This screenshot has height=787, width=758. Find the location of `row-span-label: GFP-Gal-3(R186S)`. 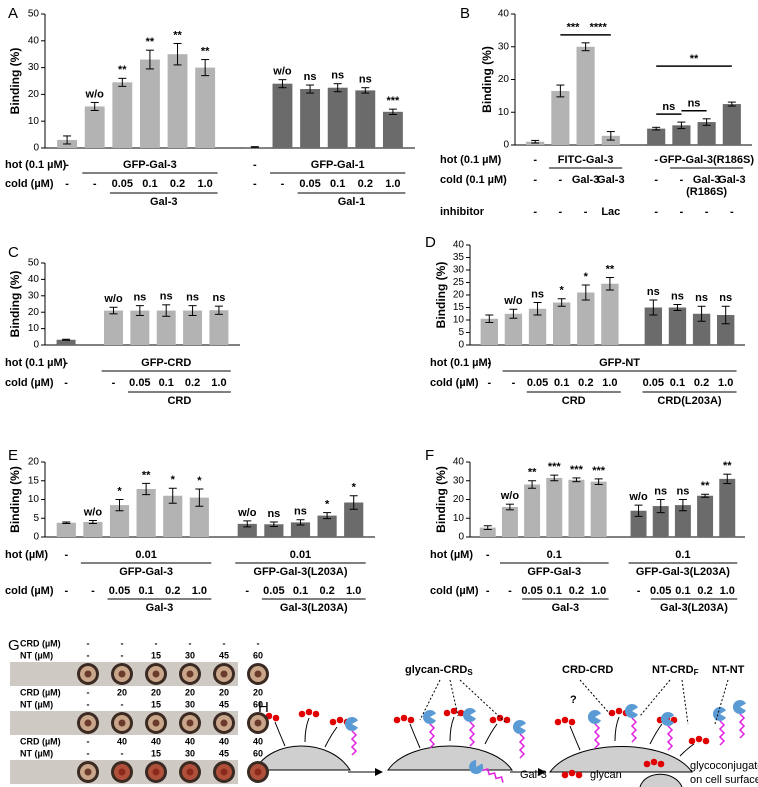

row-span-label: GFP-Gal-3(R186S) is located at coordinates (706, 160).